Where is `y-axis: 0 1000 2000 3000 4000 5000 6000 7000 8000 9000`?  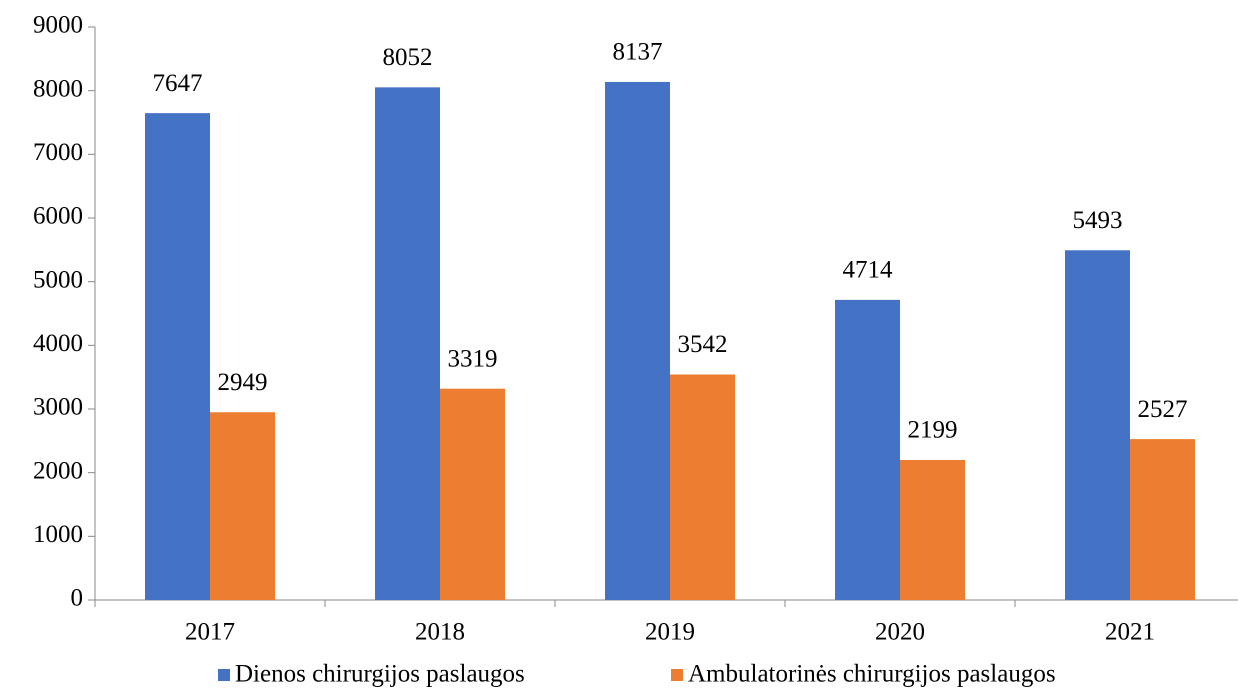 y-axis: 0 1000 2000 3000 4000 5000 6000 7000 8000 9000 is located at coordinates (64, 312).